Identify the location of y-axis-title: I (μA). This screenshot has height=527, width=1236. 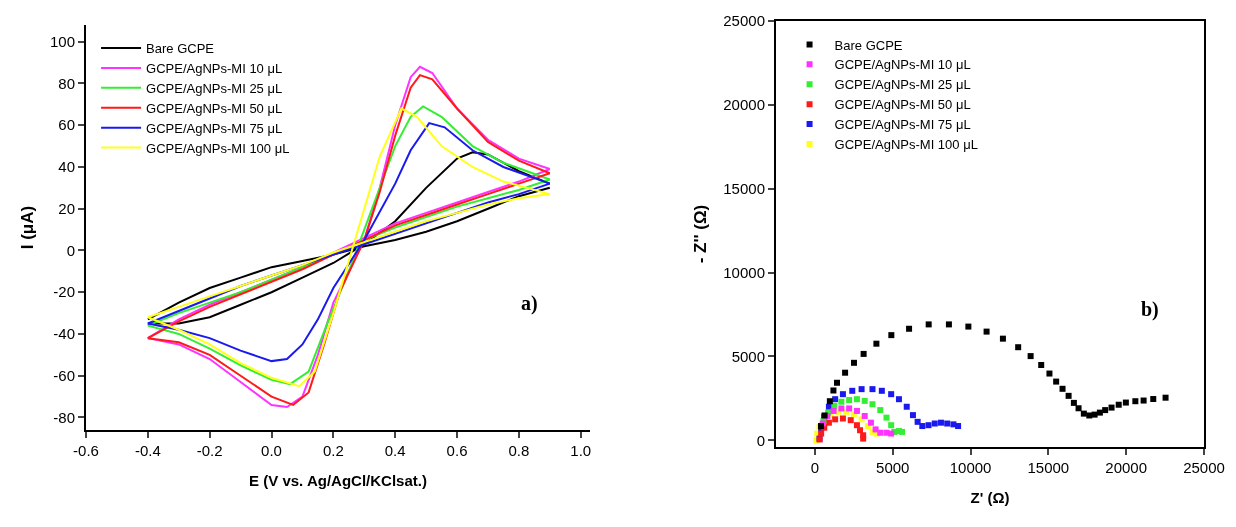
(28, 227).